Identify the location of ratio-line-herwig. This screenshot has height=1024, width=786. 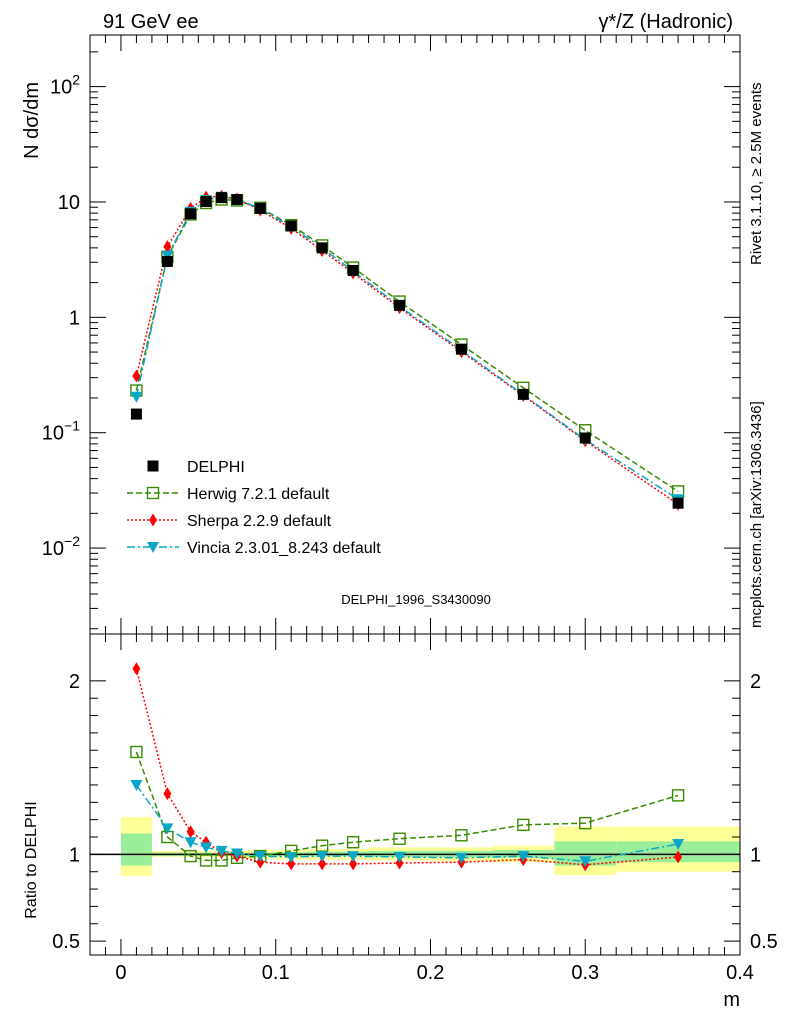
(407, 806).